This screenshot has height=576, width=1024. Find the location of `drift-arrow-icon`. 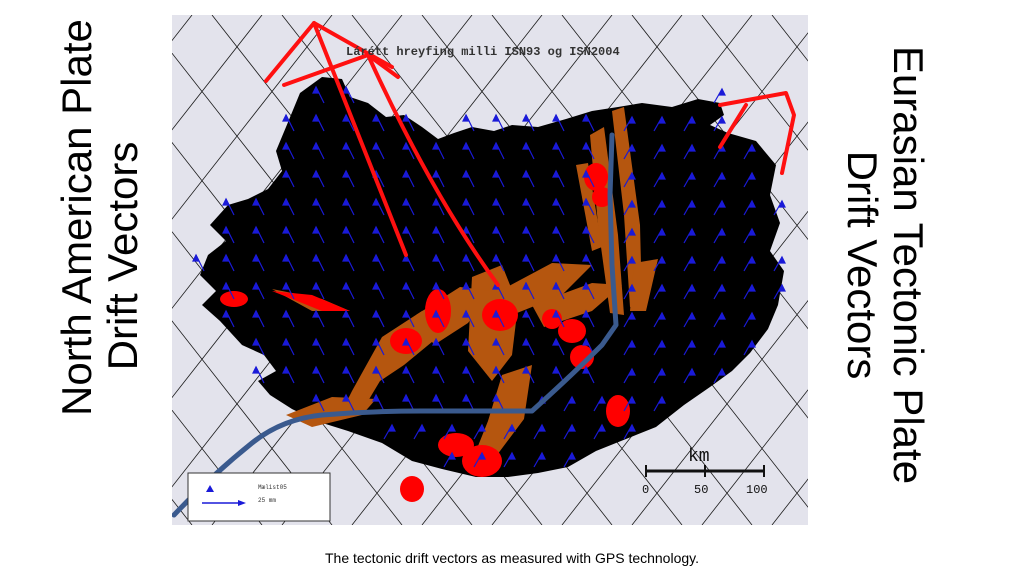

drift-arrow-icon is located at coordinates (242, 503).